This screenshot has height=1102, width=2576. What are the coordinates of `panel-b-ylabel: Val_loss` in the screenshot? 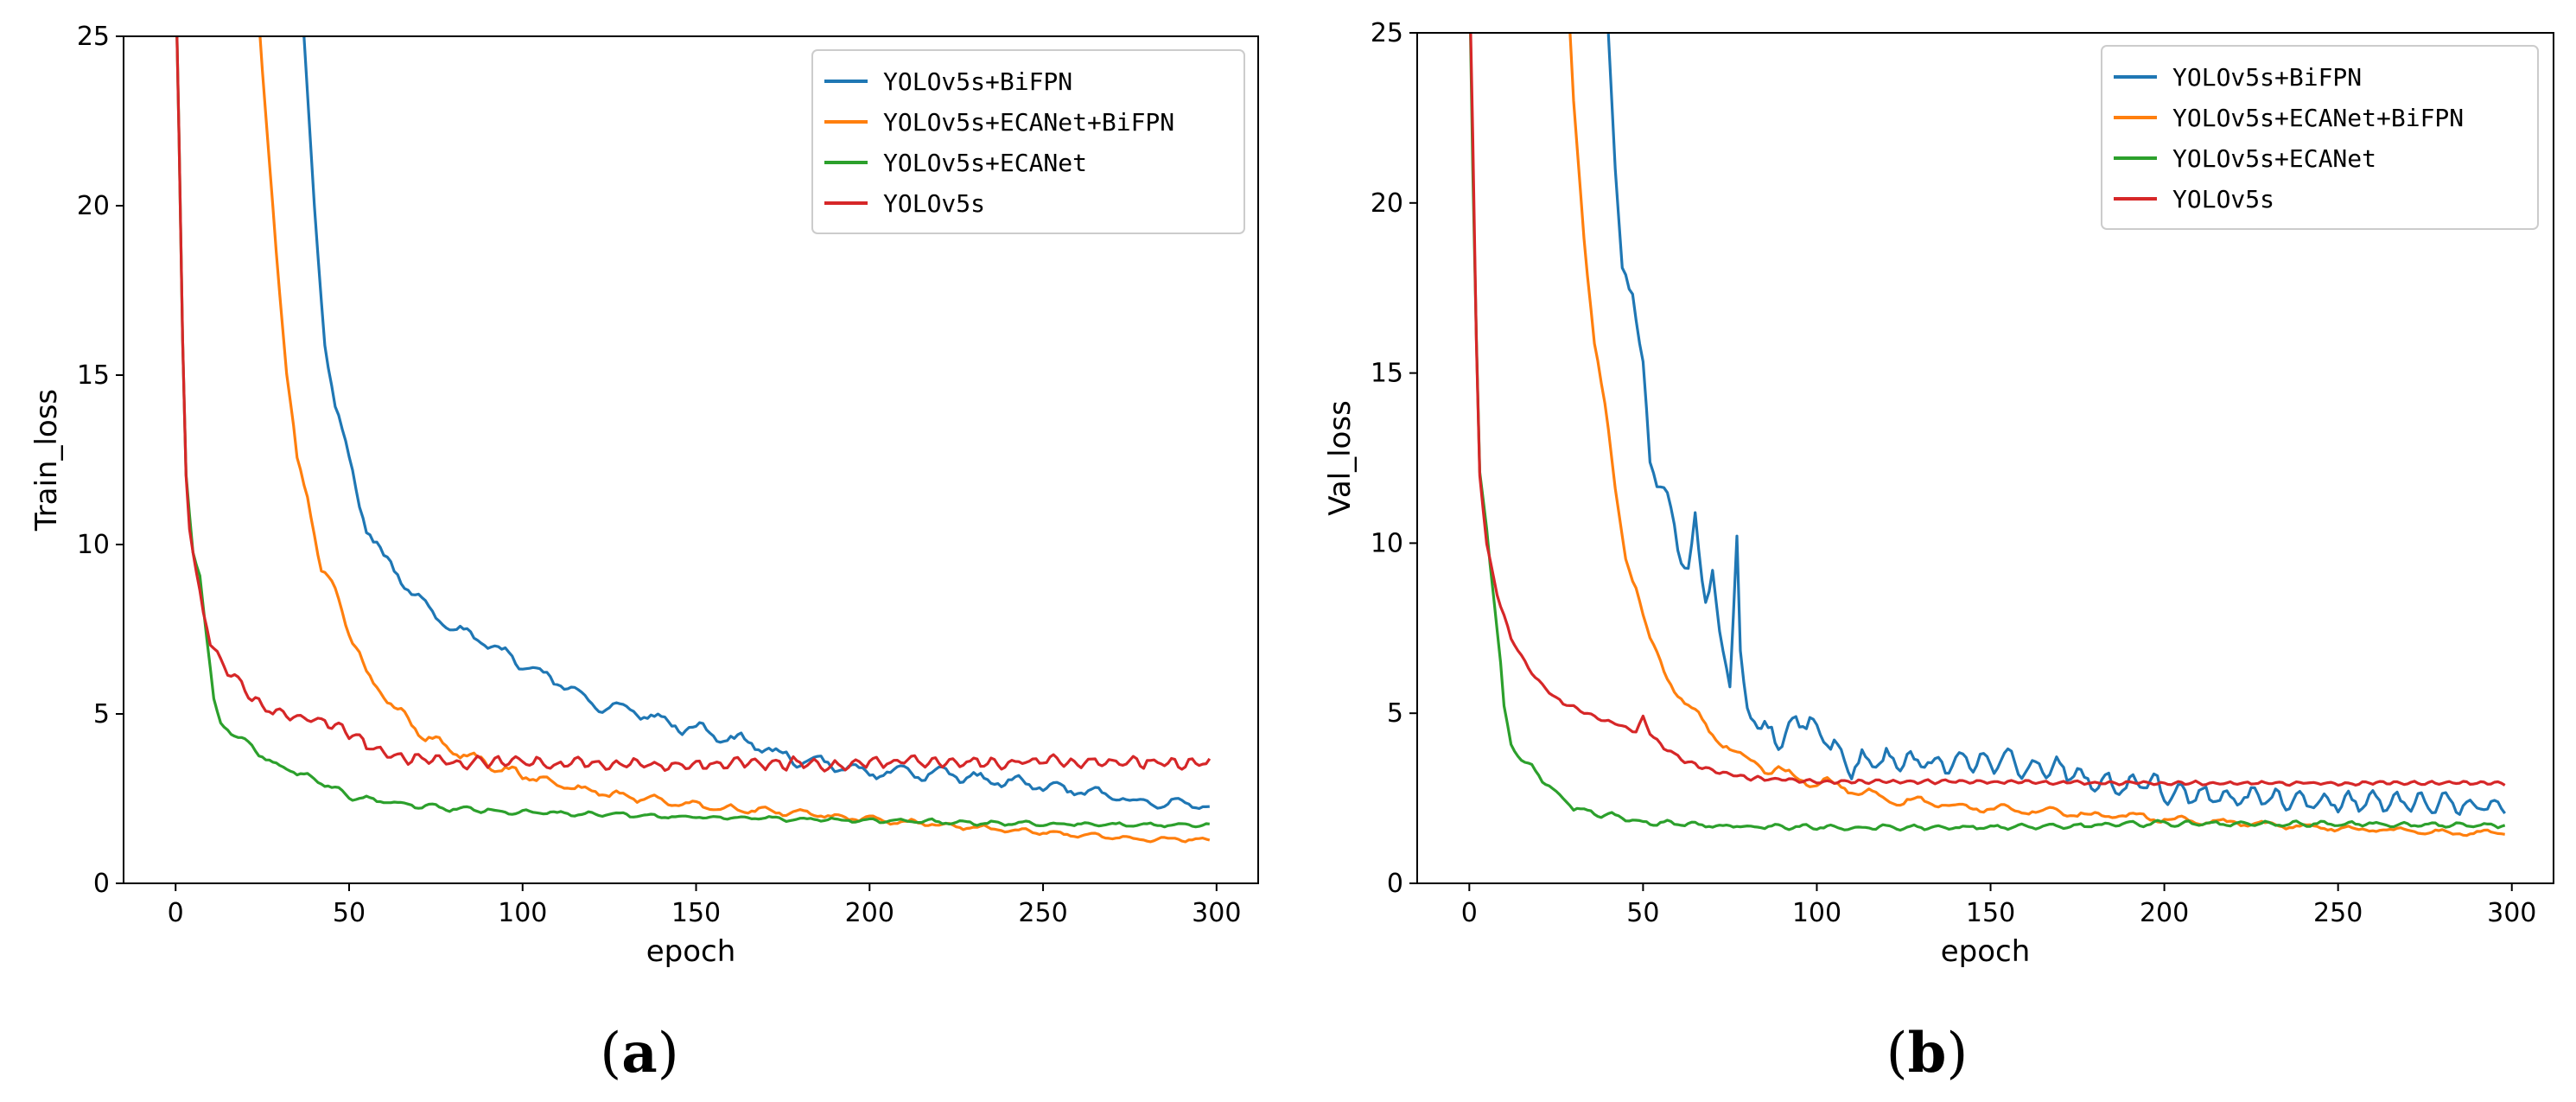 It's located at (1340, 458).